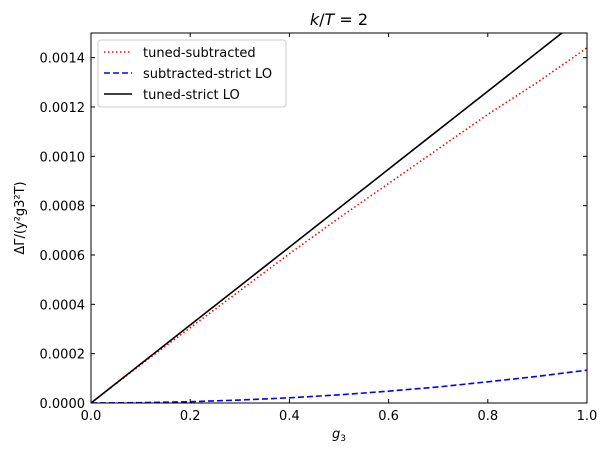  I want to click on chart-title: k/T = 2, so click(339, 19).